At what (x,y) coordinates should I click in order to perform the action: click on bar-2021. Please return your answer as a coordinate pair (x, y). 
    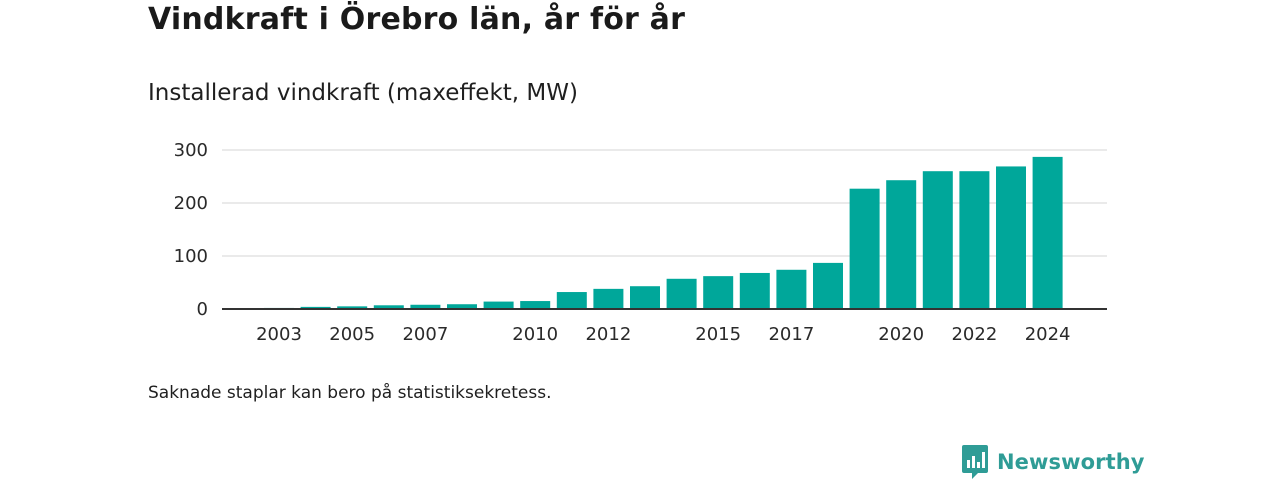
    Looking at the image, I should click on (937, 240).